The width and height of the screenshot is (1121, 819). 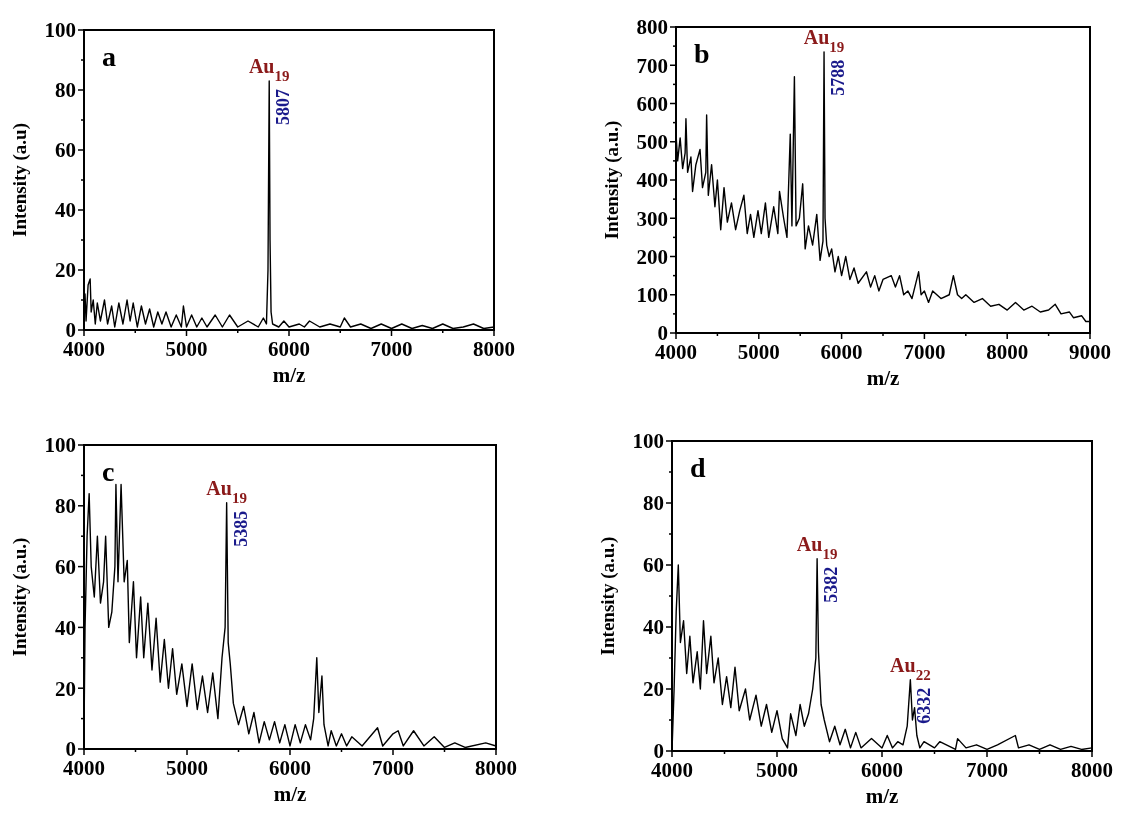 What do you see at coordinates (108, 471) in the screenshot?
I see `chart-title: c` at bounding box center [108, 471].